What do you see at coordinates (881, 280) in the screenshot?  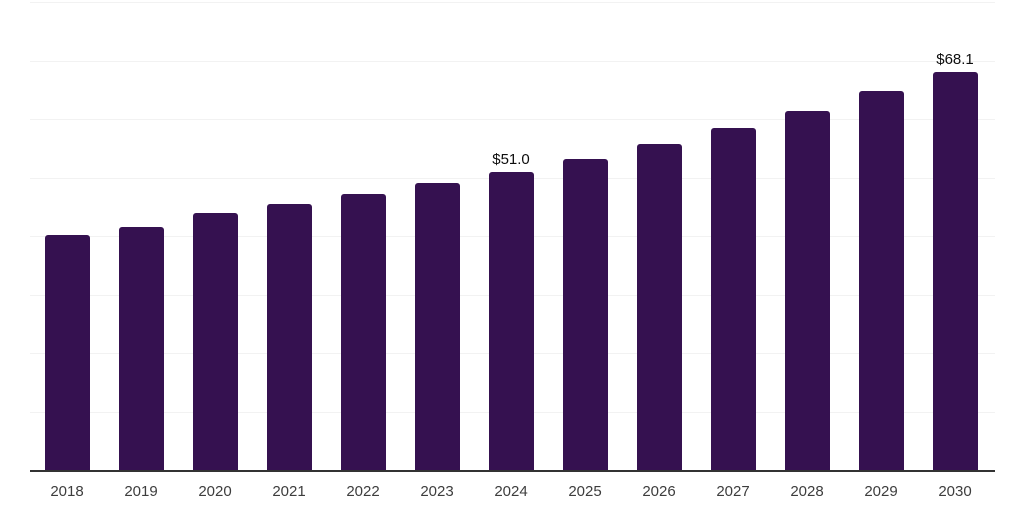 I see `bar-2029` at bounding box center [881, 280].